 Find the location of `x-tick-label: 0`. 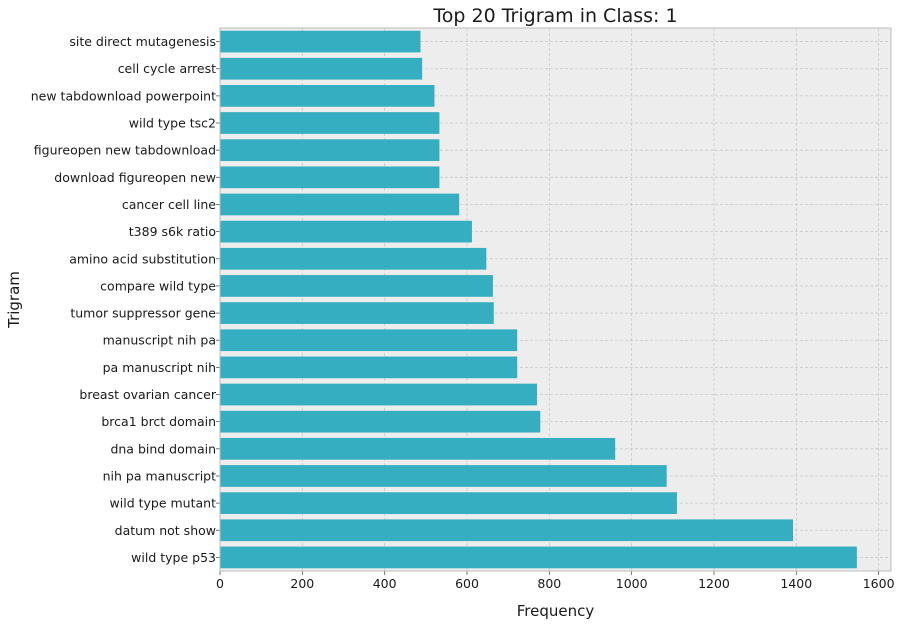

x-tick-label: 0 is located at coordinates (220, 583).